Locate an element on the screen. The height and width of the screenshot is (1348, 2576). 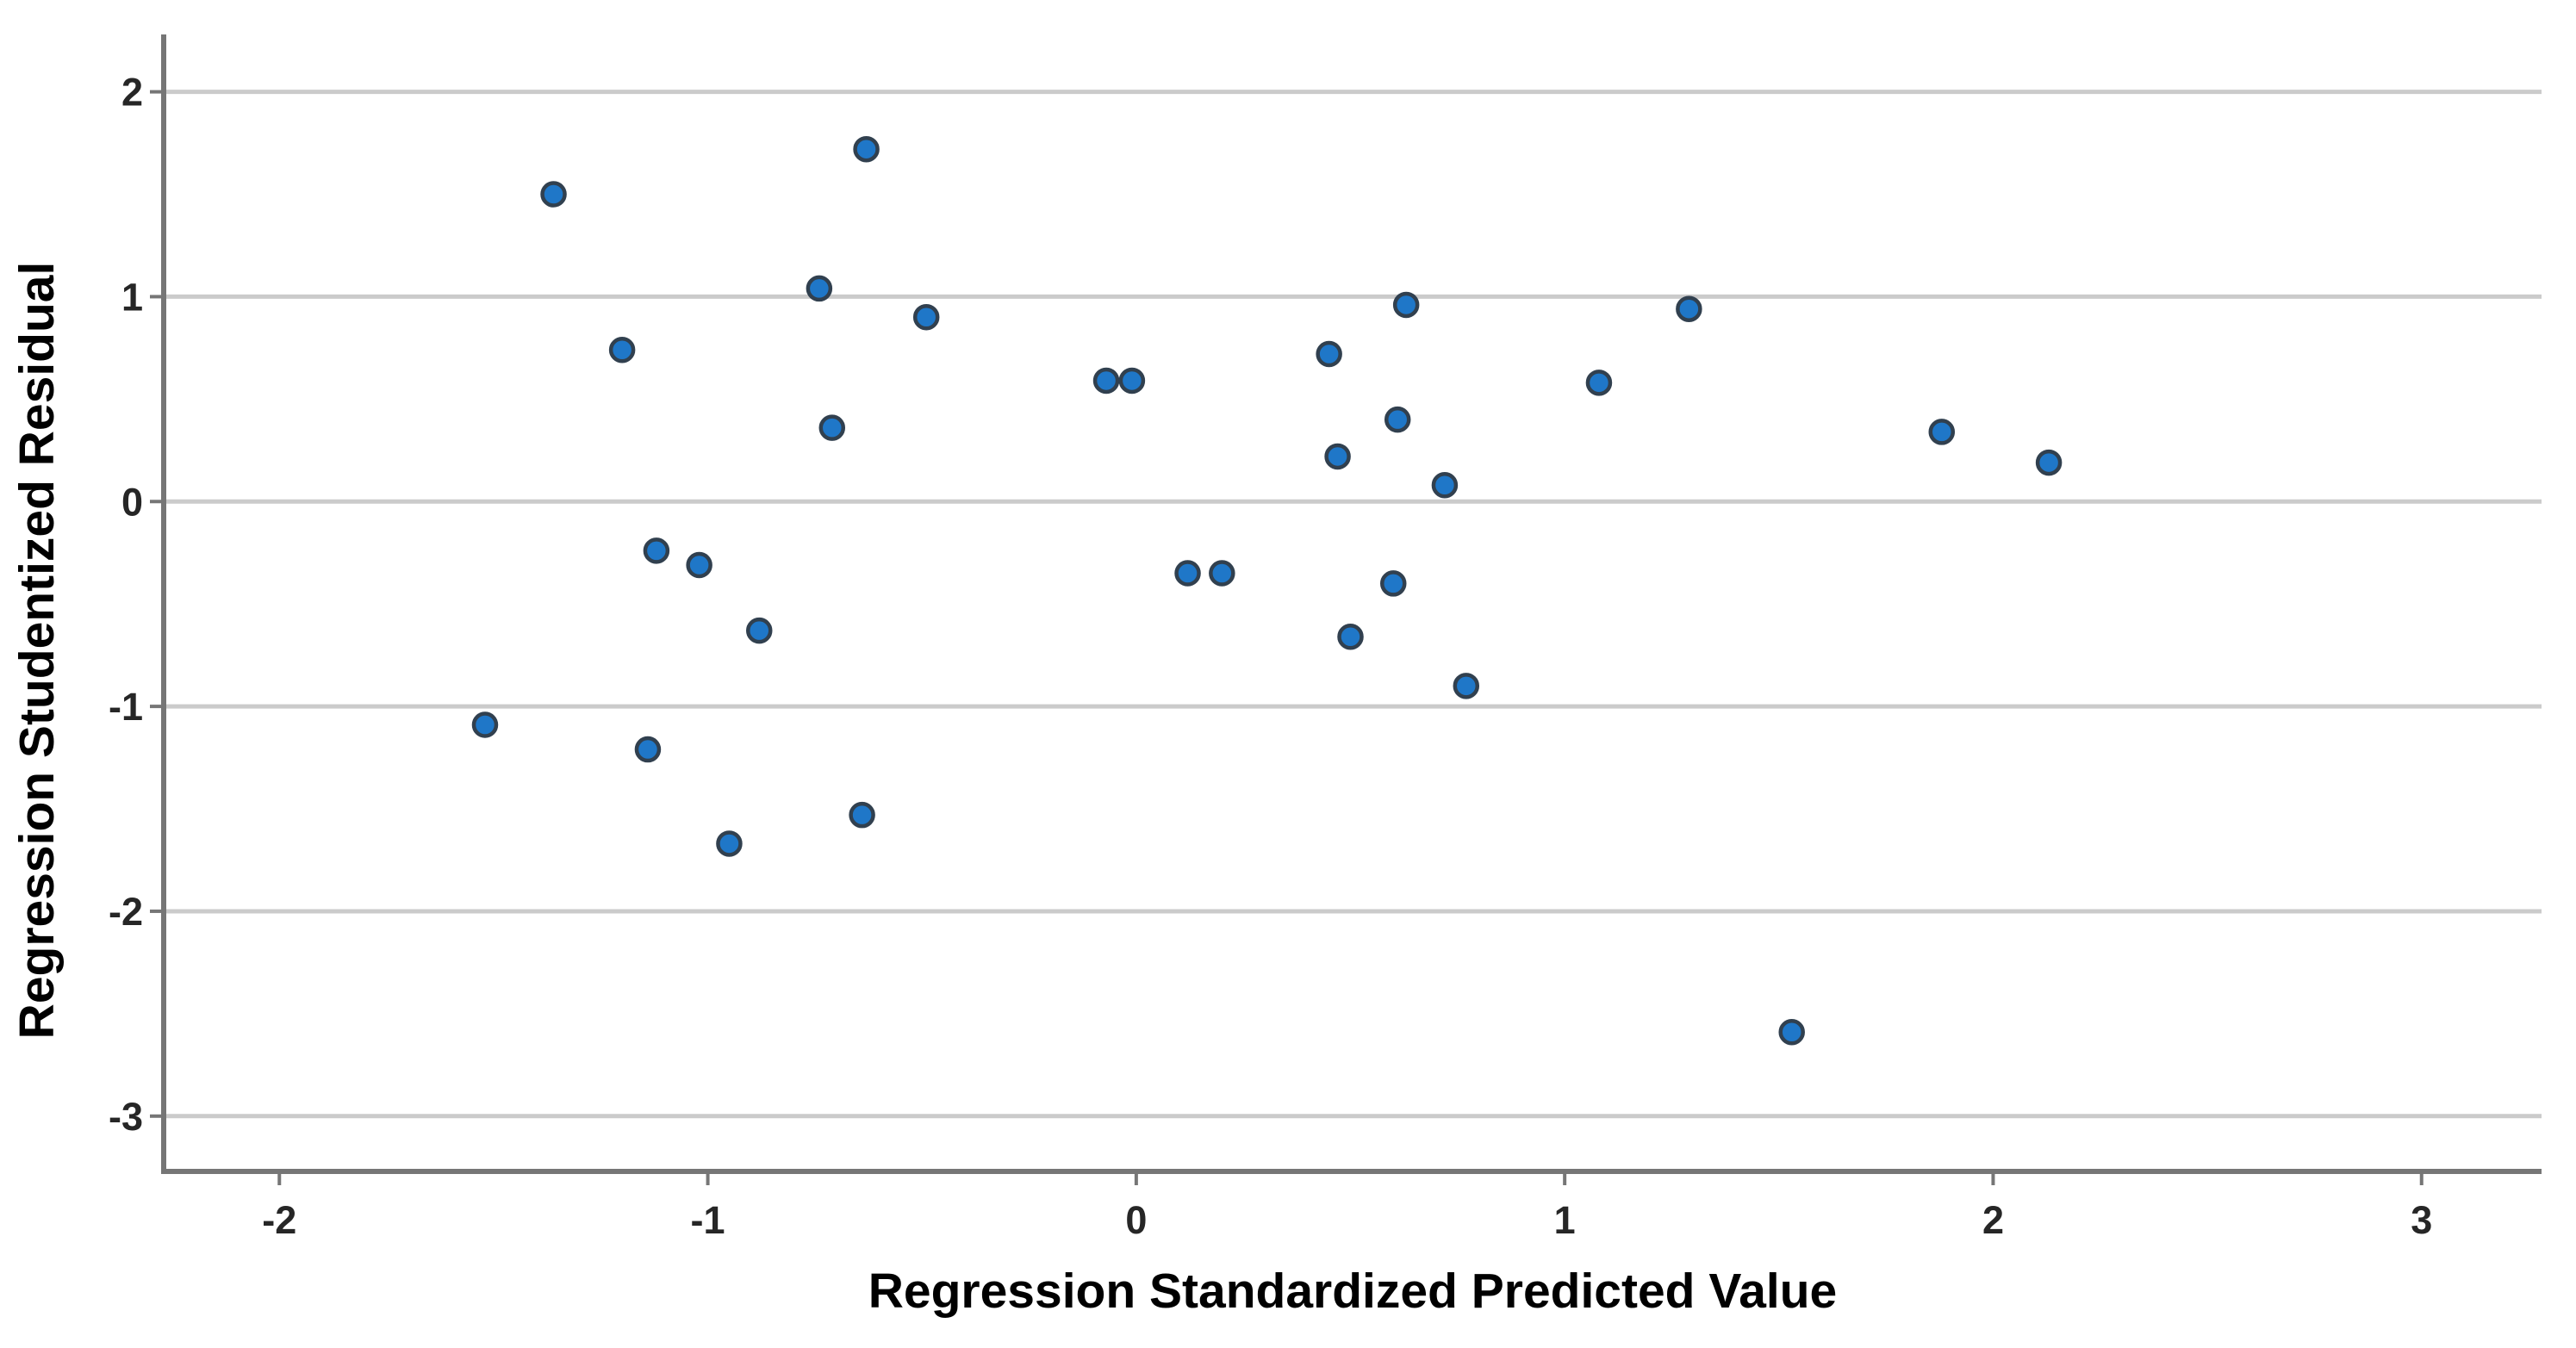
y-tick-label: 1 is located at coordinates (132, 297).